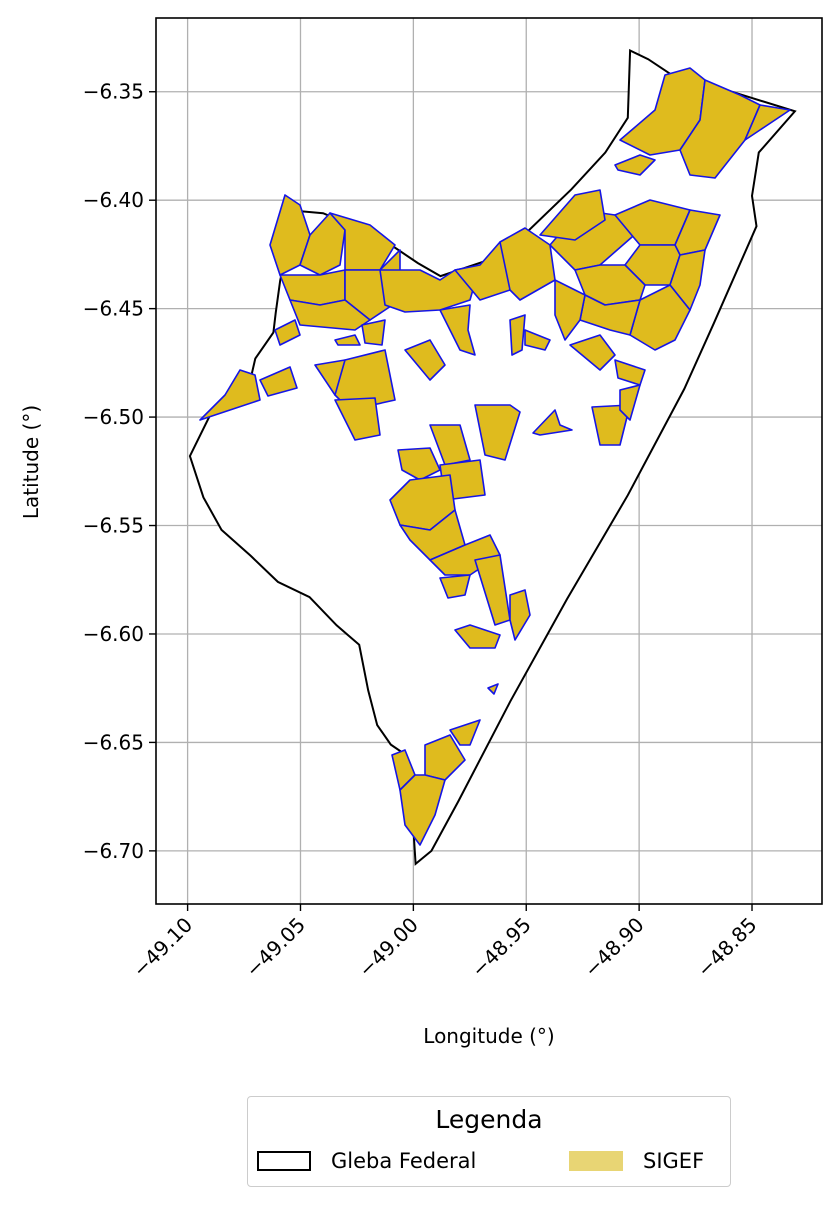 The image size is (840, 1207). I want to click on x-axis-label: Longitude (°), so click(488, 1036).